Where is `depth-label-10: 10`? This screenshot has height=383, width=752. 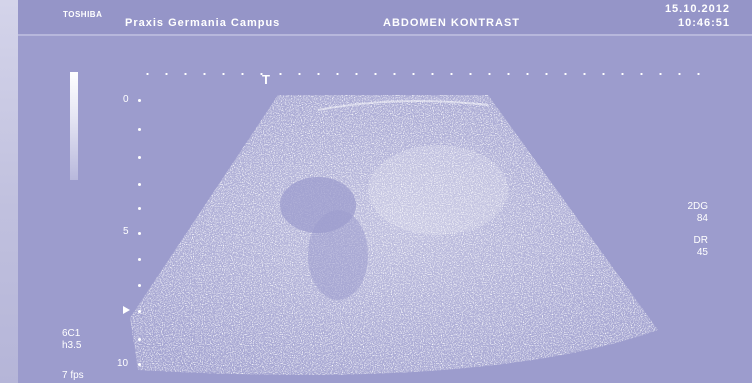 depth-label-10: 10 is located at coordinates (123, 363).